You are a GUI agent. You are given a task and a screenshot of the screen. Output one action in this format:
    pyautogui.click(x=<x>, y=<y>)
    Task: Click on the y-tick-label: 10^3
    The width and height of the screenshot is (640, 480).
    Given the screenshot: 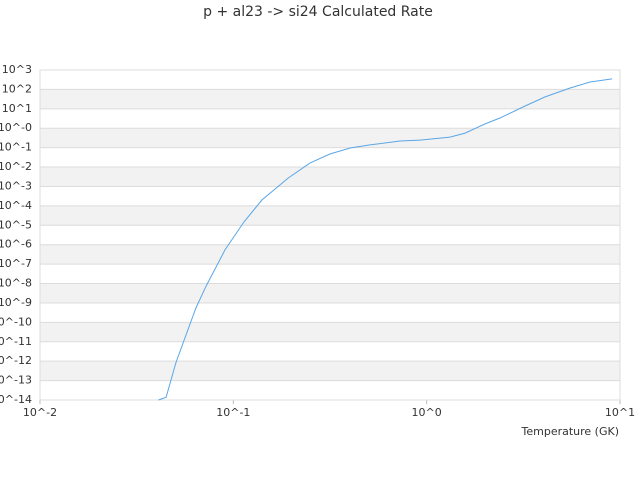 What is the action you would take?
    pyautogui.click(x=17, y=69)
    